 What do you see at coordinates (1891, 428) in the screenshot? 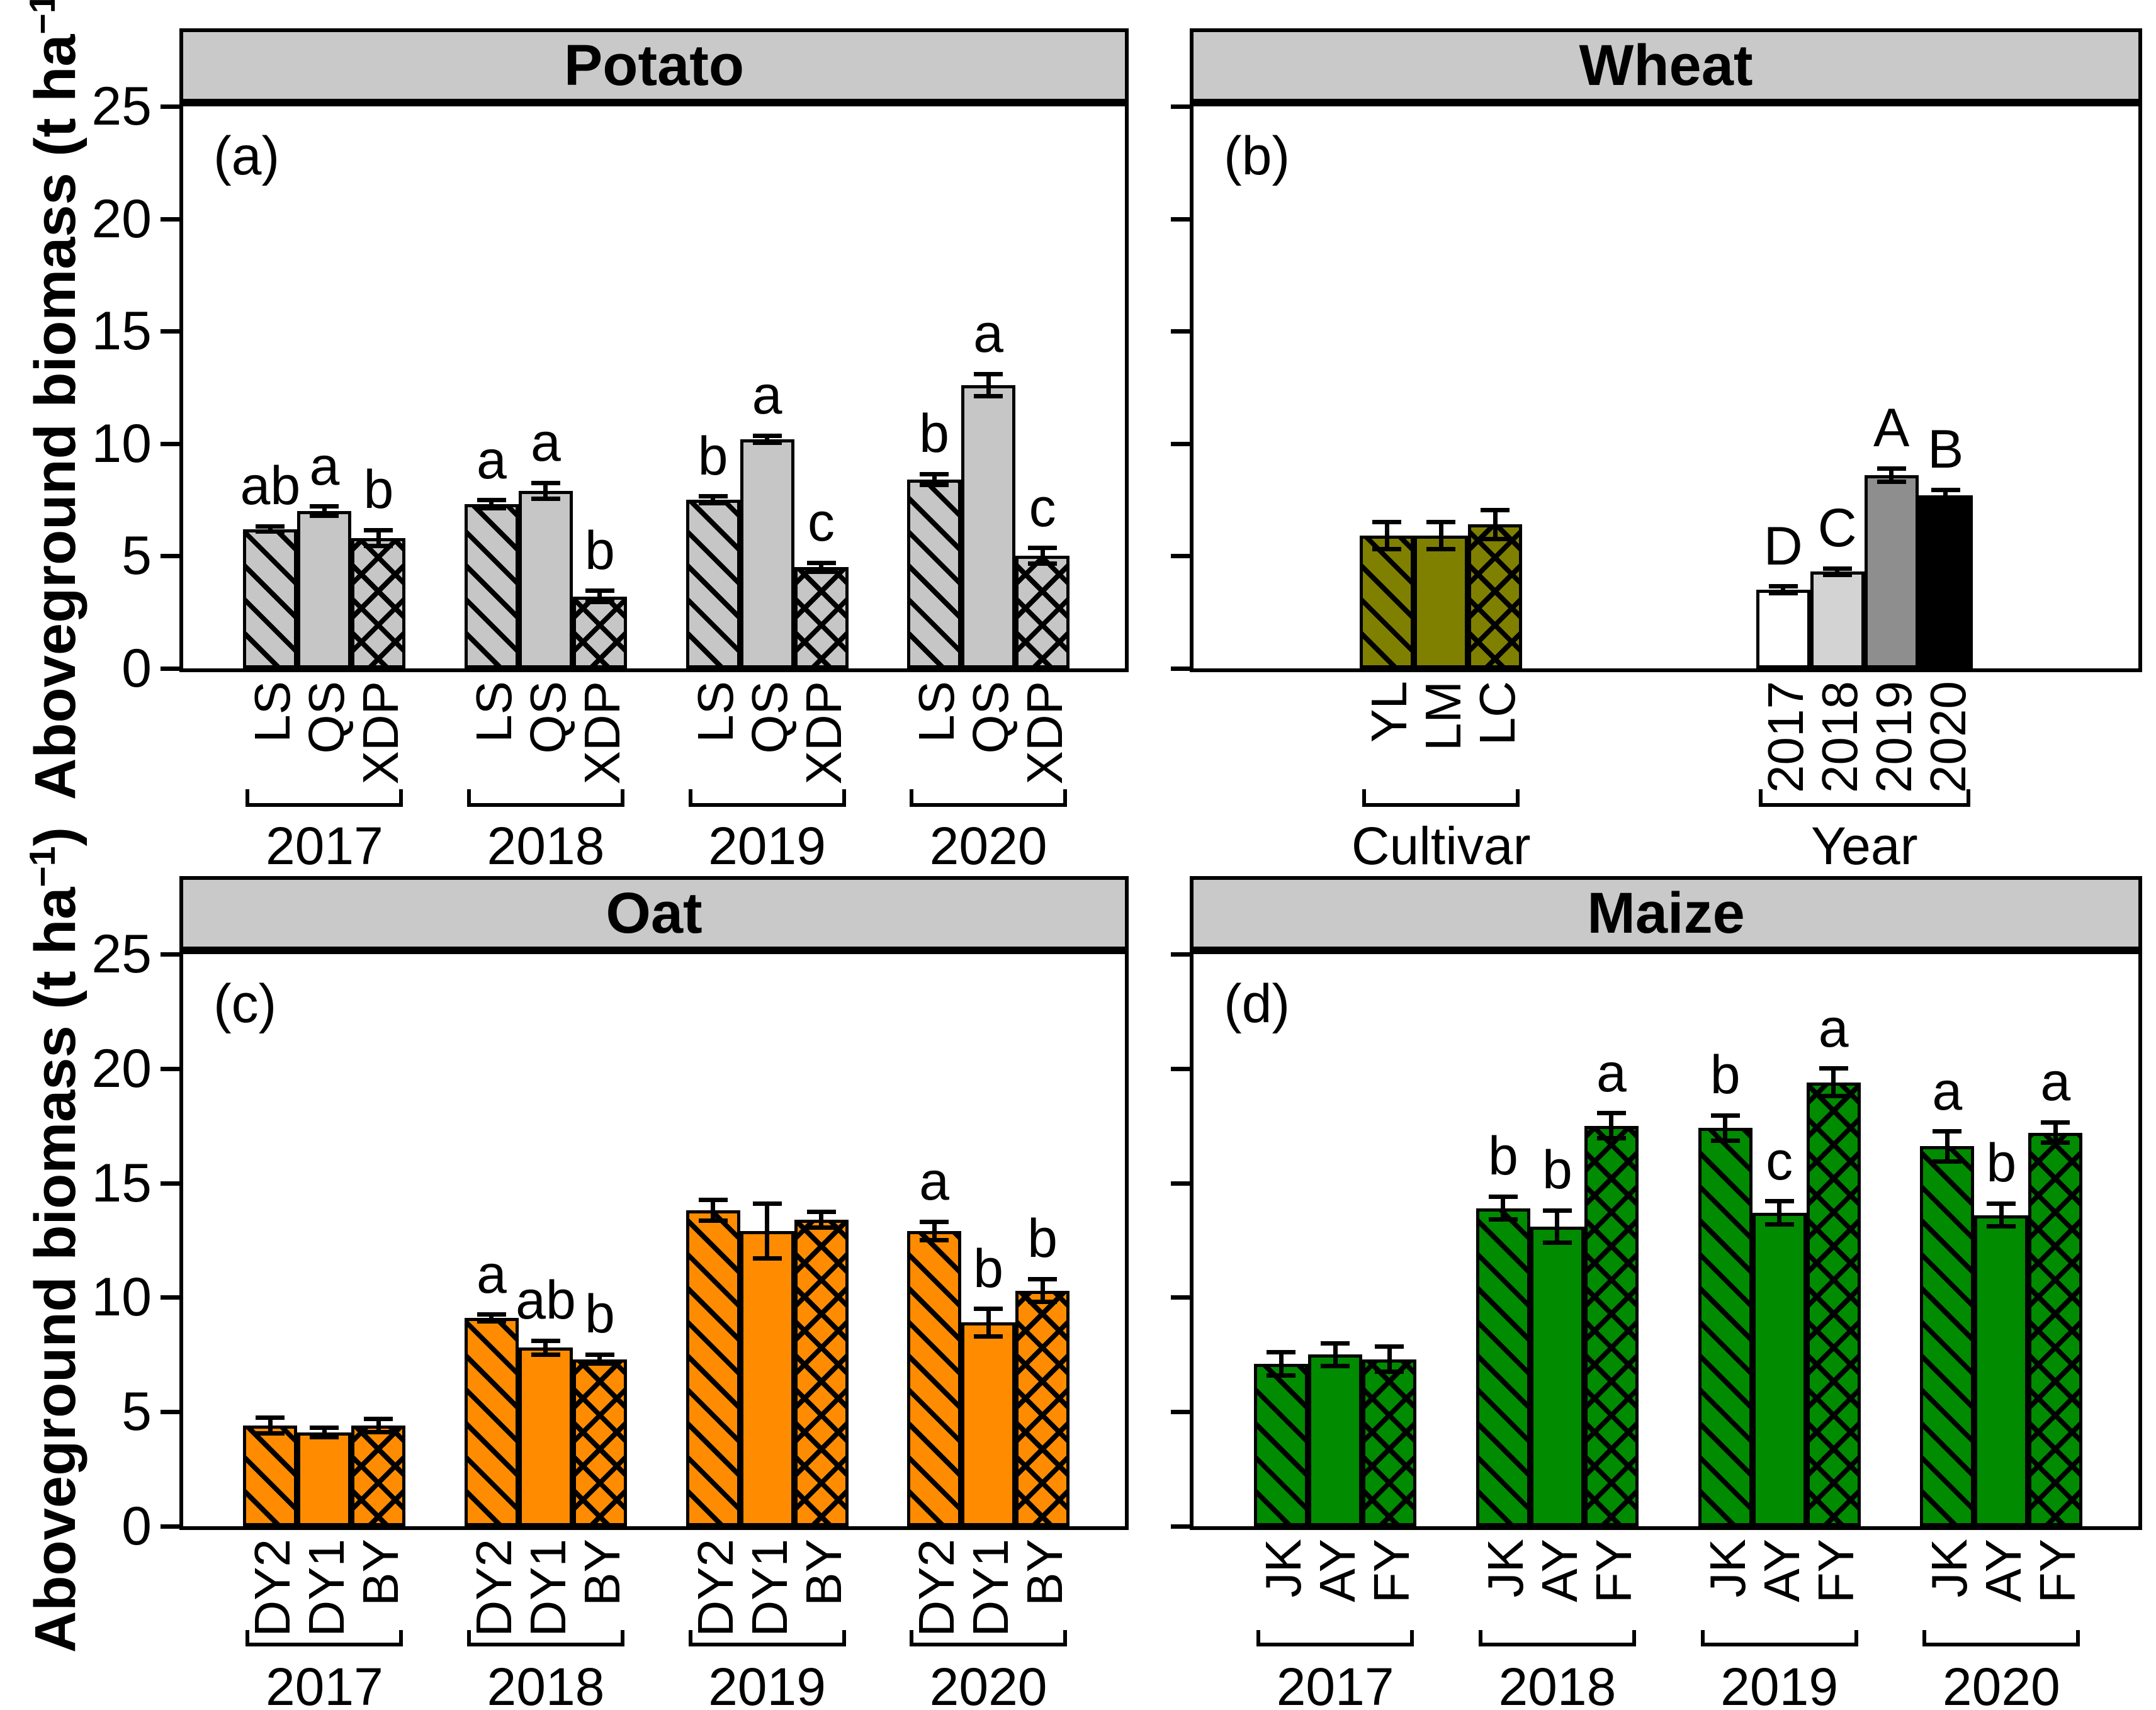
I see `significance-letter: A` at bounding box center [1891, 428].